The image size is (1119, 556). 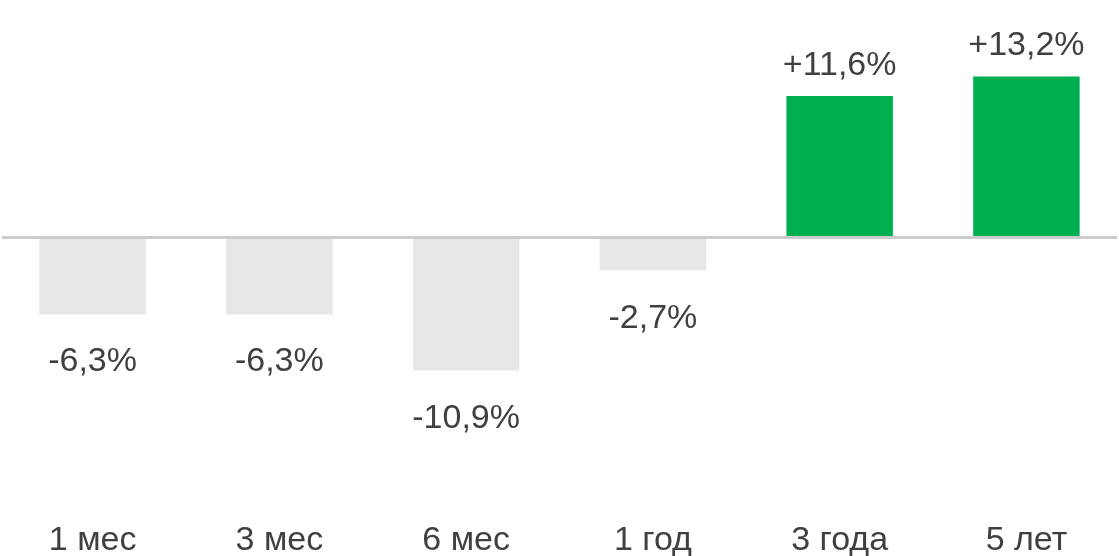 What do you see at coordinates (1026, 43) in the screenshot?
I see `data-label: +13,2%` at bounding box center [1026, 43].